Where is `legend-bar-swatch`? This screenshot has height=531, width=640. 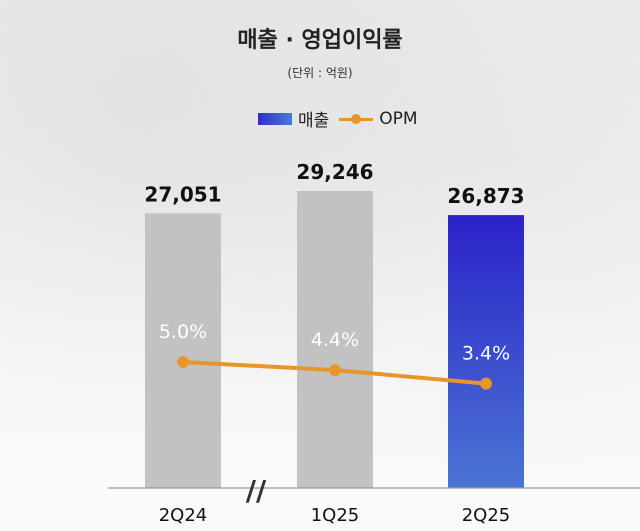
legend-bar-swatch is located at coordinates (275, 118).